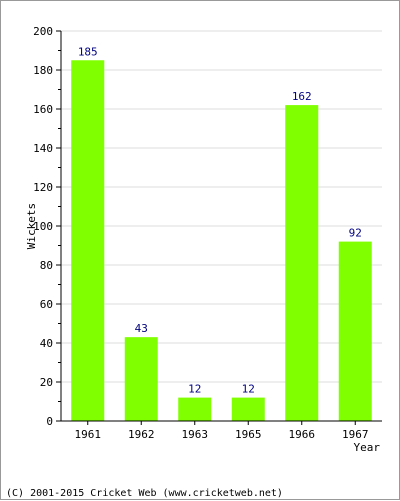 This screenshot has height=501, width=400. I want to click on data-label-1965: 12, so click(248, 389).